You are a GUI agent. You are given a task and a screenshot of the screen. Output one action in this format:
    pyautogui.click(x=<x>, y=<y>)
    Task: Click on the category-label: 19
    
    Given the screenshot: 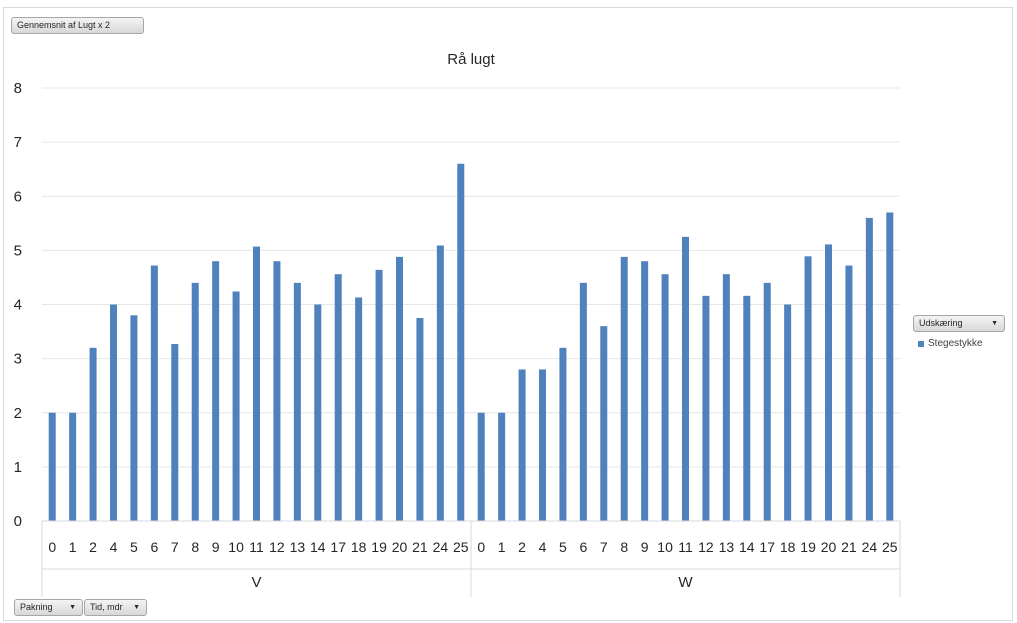 What is the action you would take?
    pyautogui.click(x=808, y=547)
    